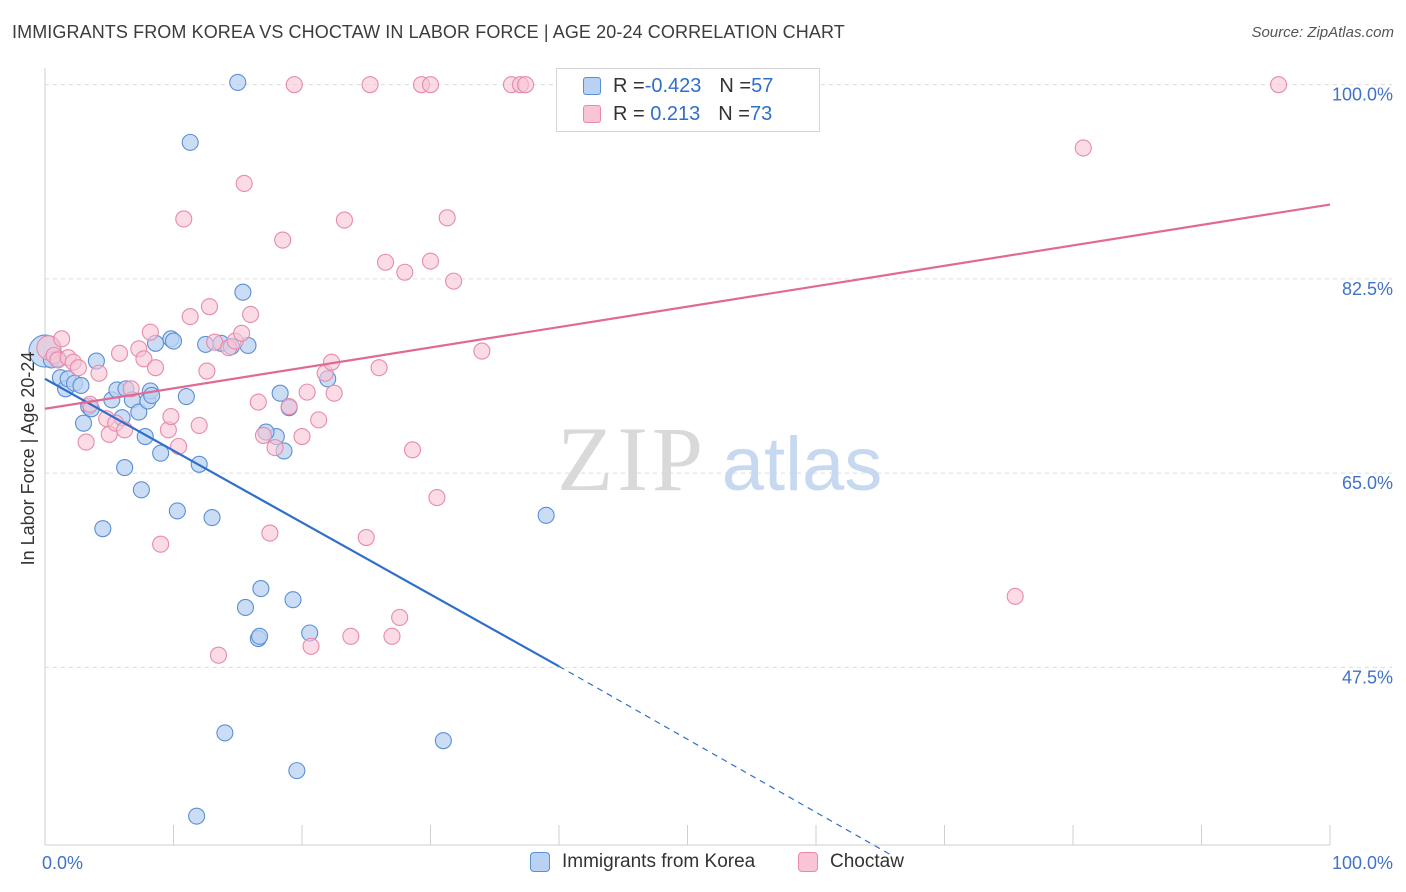 The width and height of the screenshot is (1406, 892). Describe the element at coordinates (808, 862) in the screenshot. I see `choctaw-legend-swatch` at that location.